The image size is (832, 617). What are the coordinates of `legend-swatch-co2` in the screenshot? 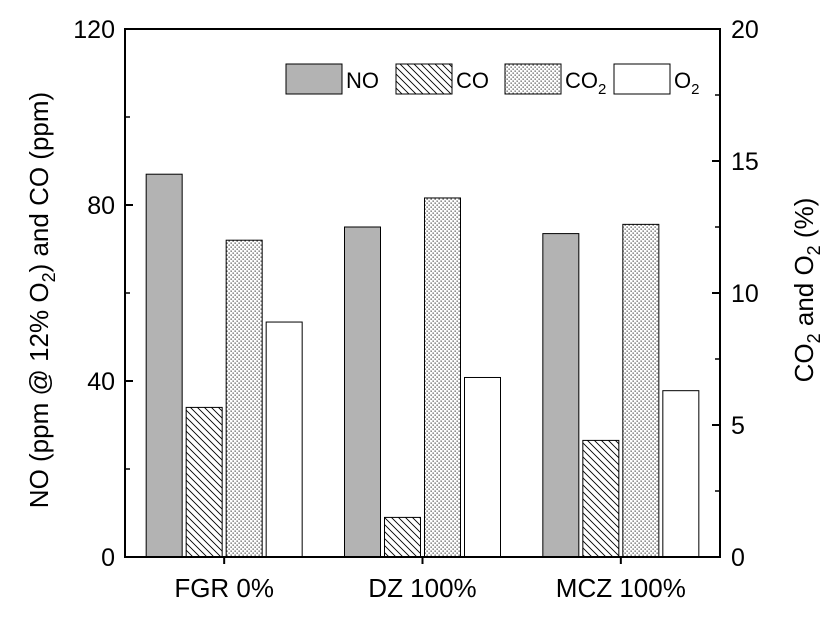 It's located at (533, 79).